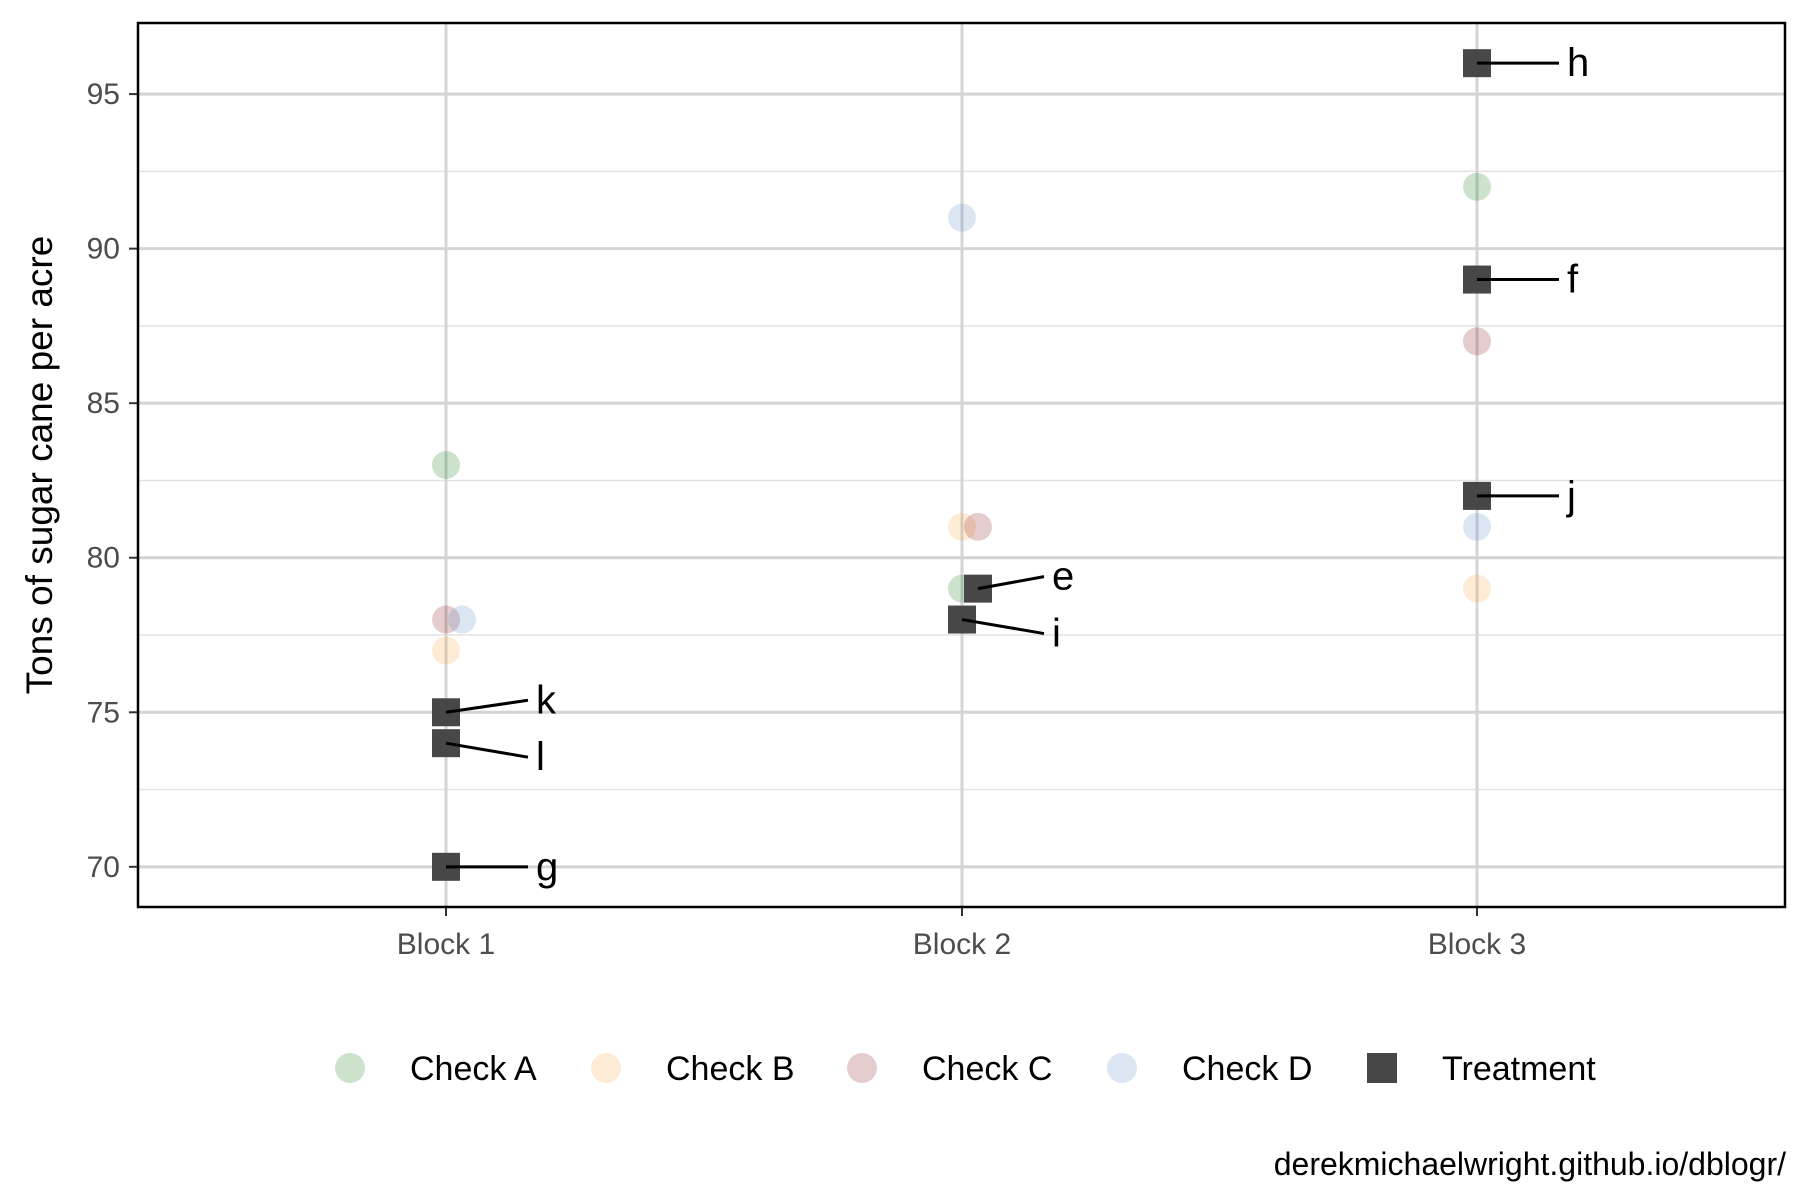 The image size is (1800, 1200). What do you see at coordinates (350, 1068) in the screenshot?
I see `legend-key-check-a` at bounding box center [350, 1068].